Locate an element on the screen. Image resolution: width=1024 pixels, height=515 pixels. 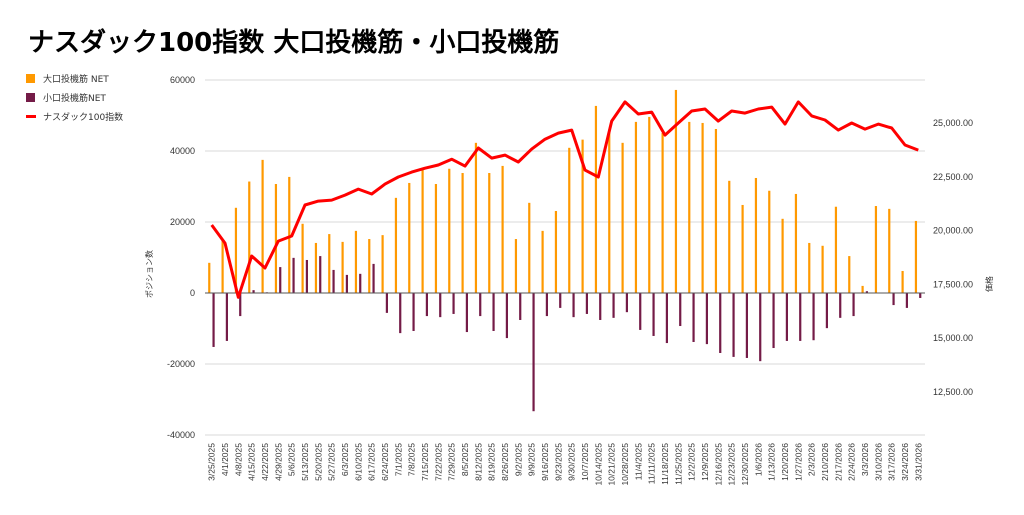
x-tick-label: 12/23/2025 is located at coordinates (732, 464).